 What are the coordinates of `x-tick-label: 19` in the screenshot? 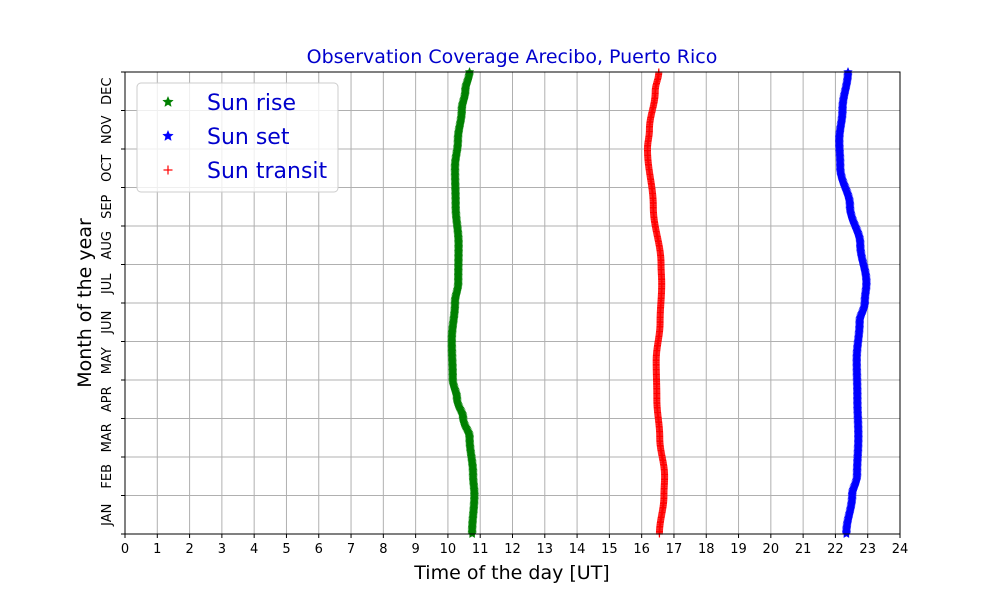 It's located at (738, 549).